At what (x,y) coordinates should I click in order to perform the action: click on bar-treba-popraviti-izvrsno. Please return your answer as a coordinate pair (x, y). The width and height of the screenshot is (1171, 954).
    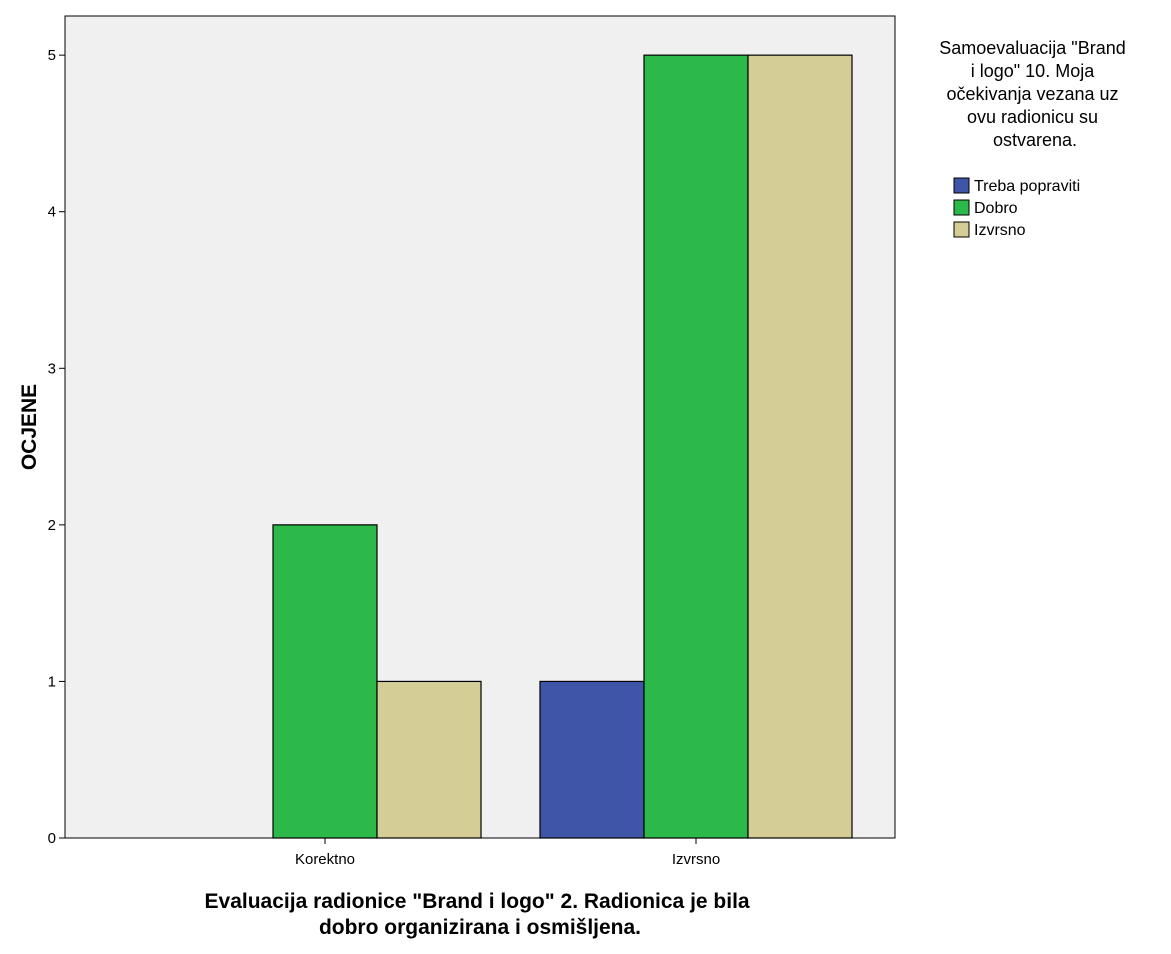
    Looking at the image, I should click on (592, 759).